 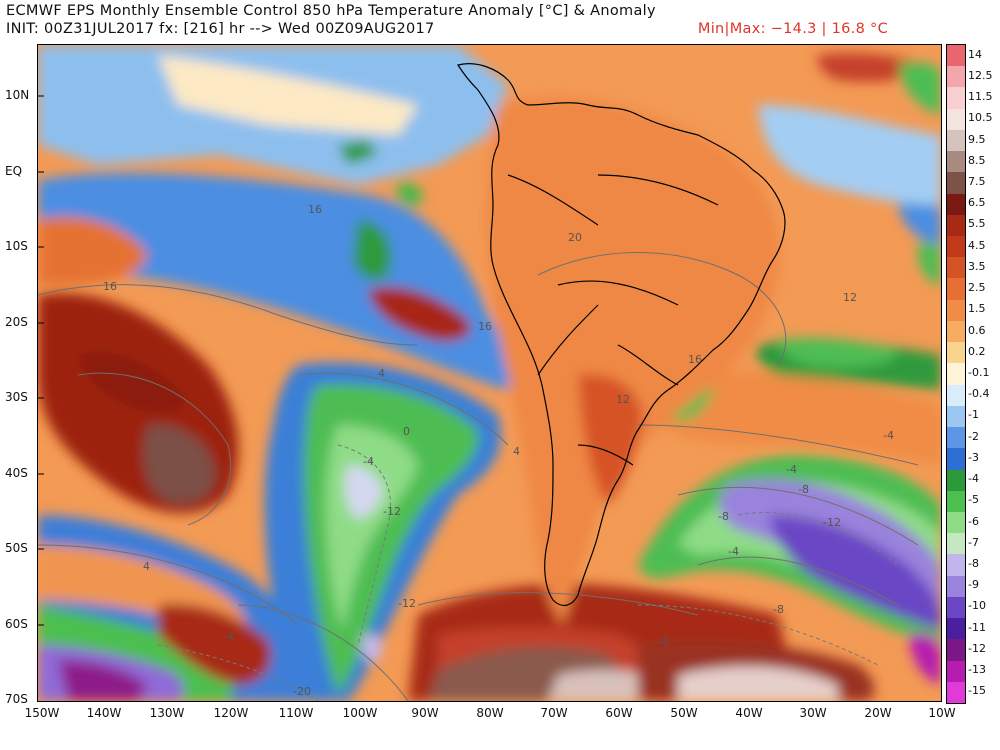 I want to click on lat-label: 60S, so click(x=16, y=624).